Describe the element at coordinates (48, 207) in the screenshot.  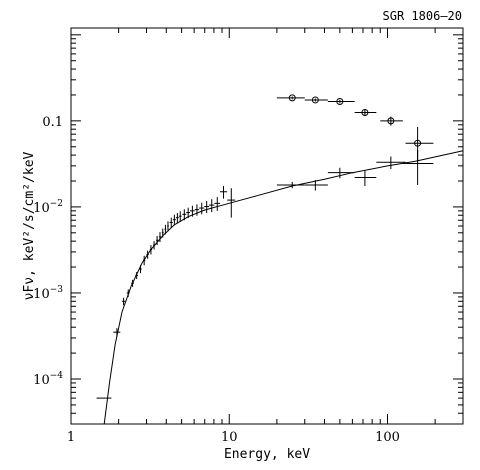
I see `y-tick-label: 10⁻²` at that location.